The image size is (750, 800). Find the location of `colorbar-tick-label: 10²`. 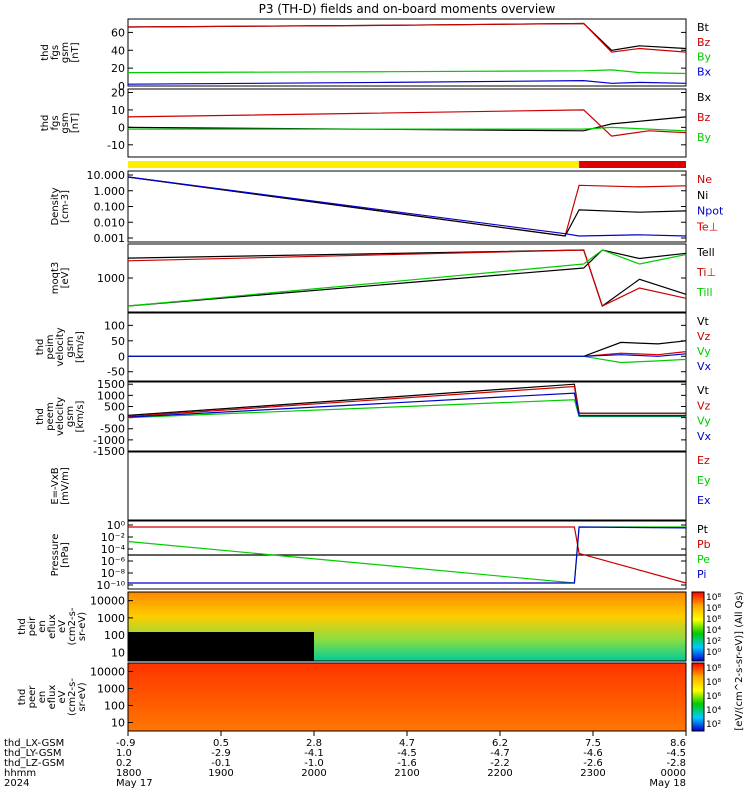

colorbar-tick-label: 10² is located at coordinates (713, 725).